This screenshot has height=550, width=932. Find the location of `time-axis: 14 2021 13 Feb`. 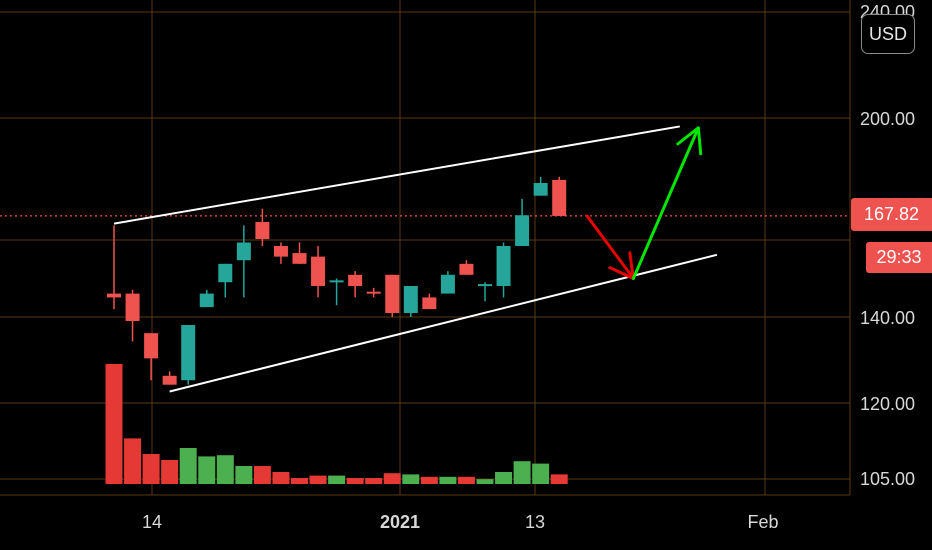

time-axis: 14 2021 13 Feb is located at coordinates (460, 522).